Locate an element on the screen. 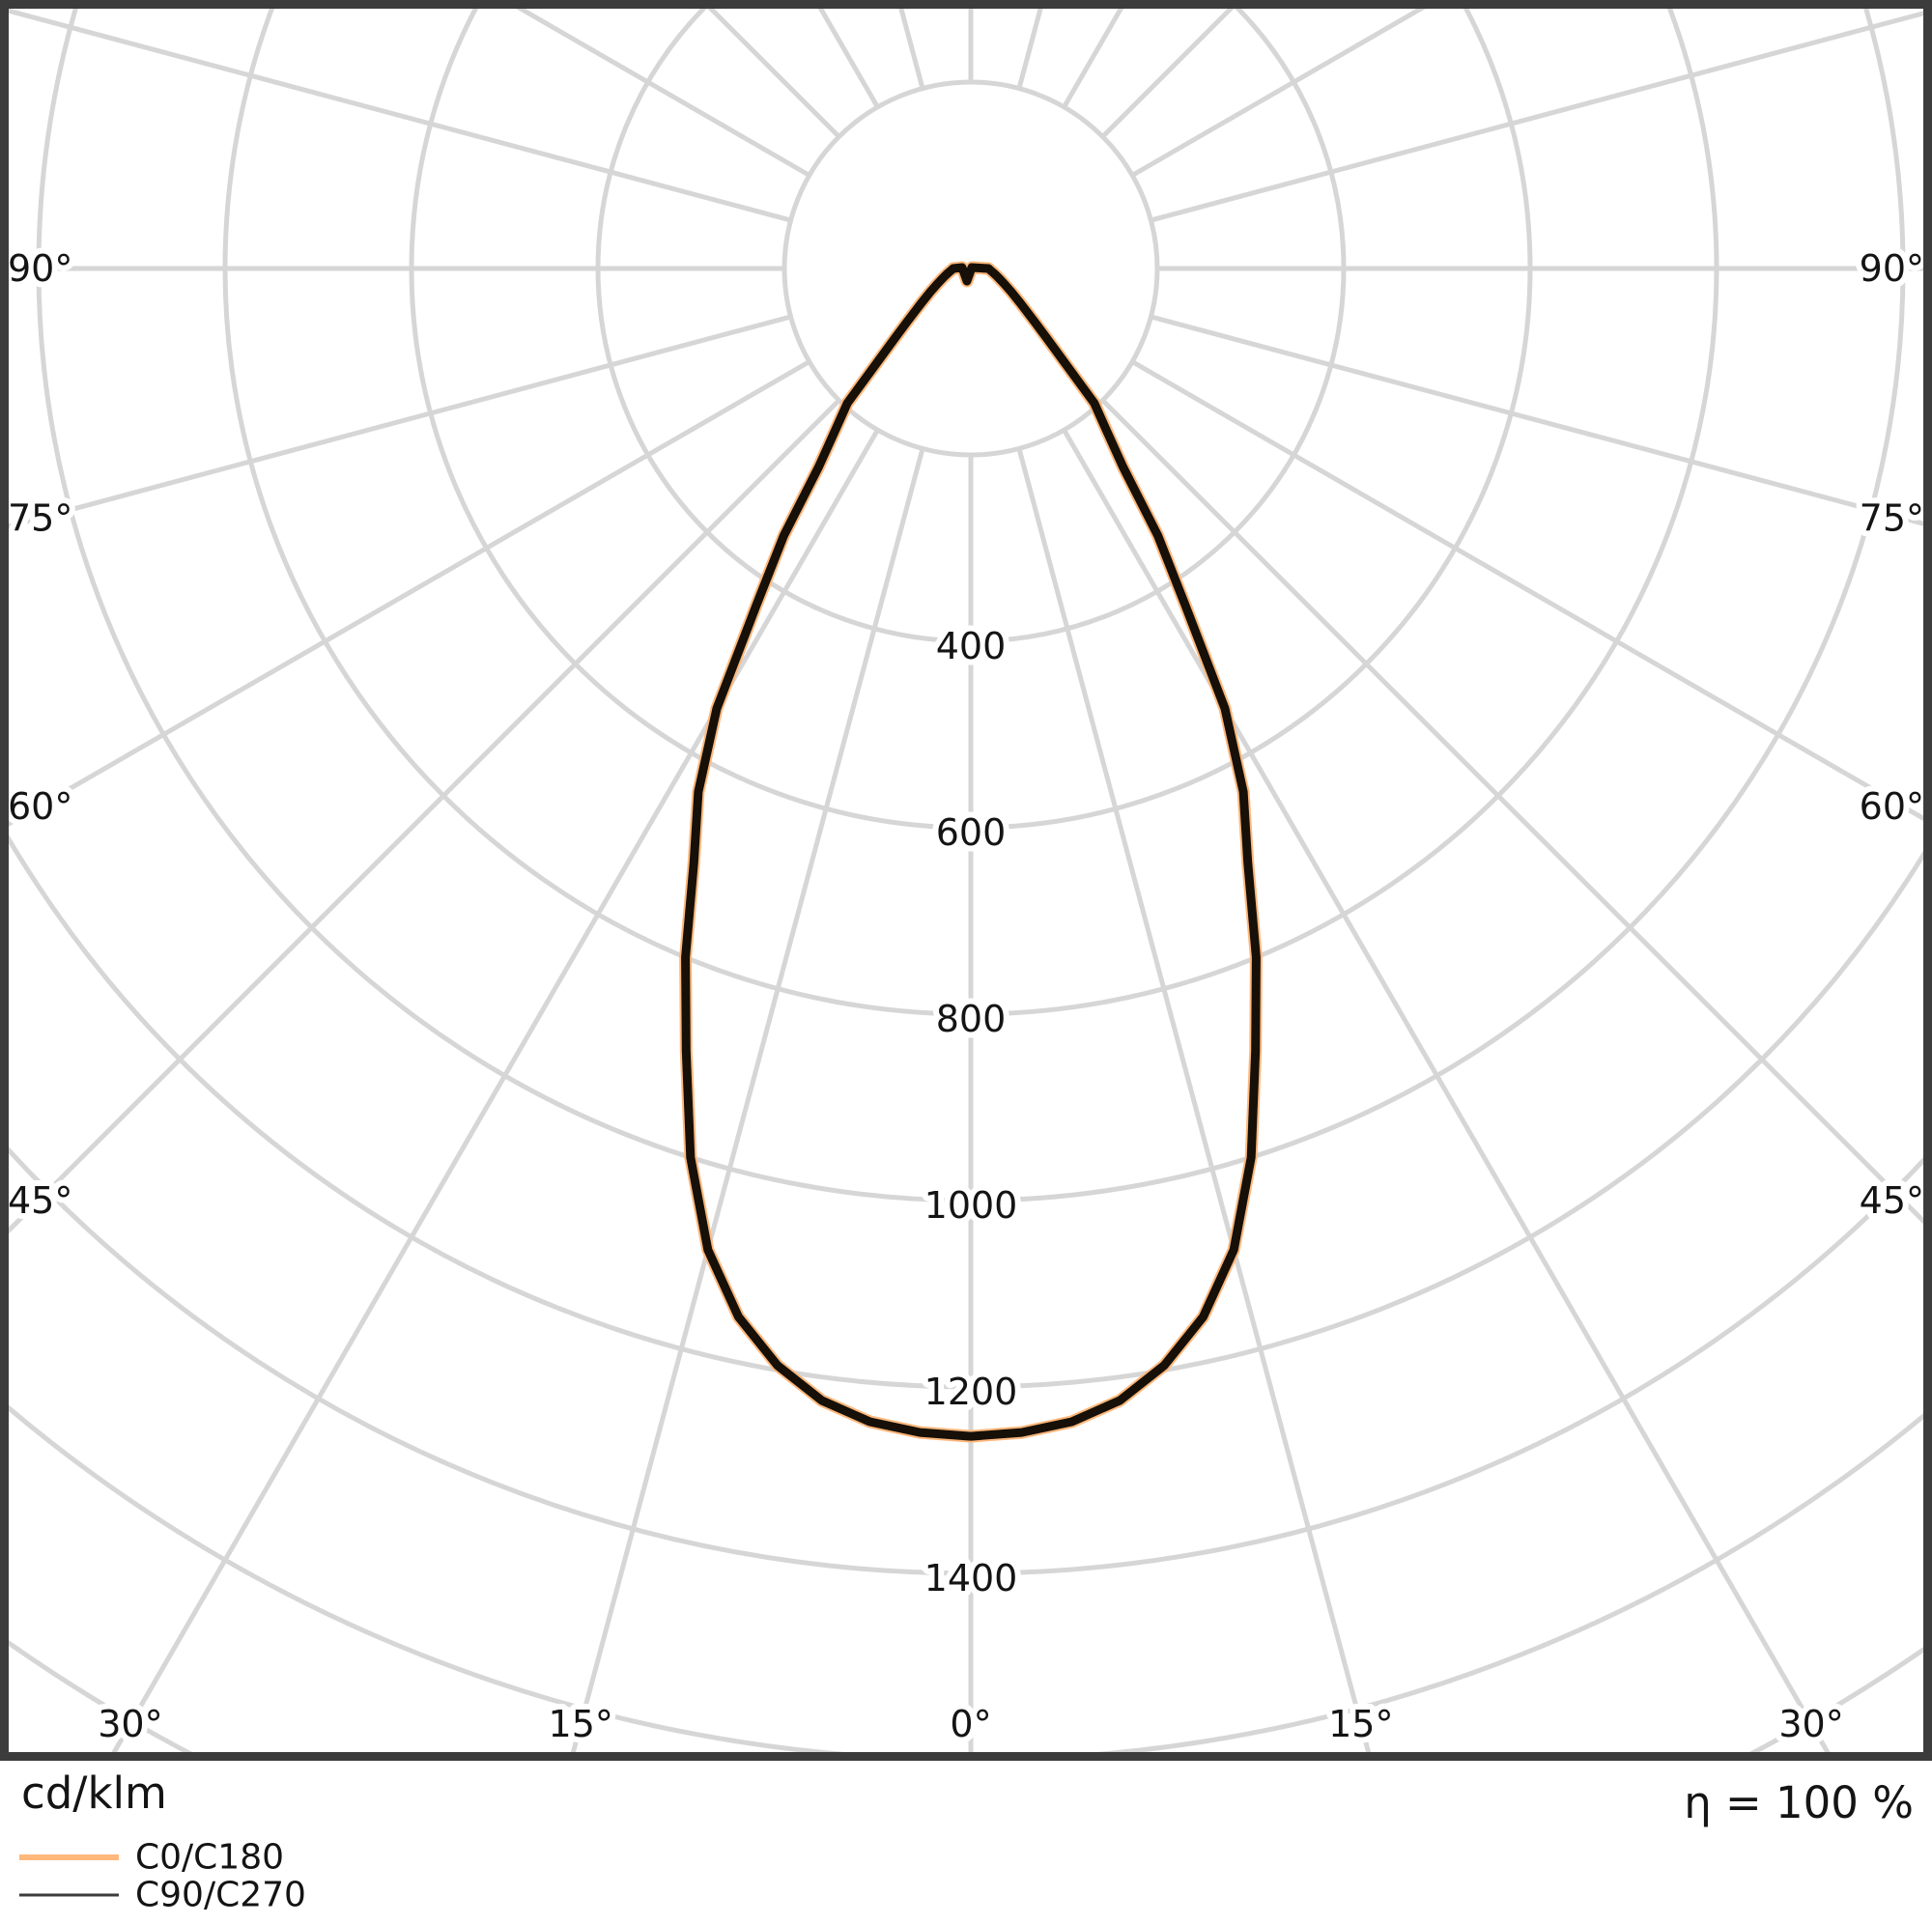  efficiency-label: η = 100 % is located at coordinates (1799, 1802).